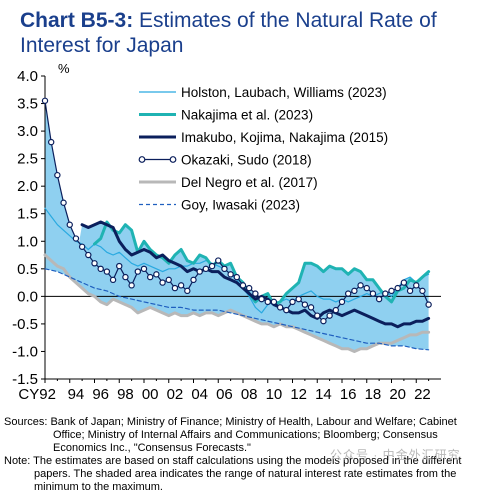  I want to click on series-line-goy-iwasaki-2023, so click(237, 309).